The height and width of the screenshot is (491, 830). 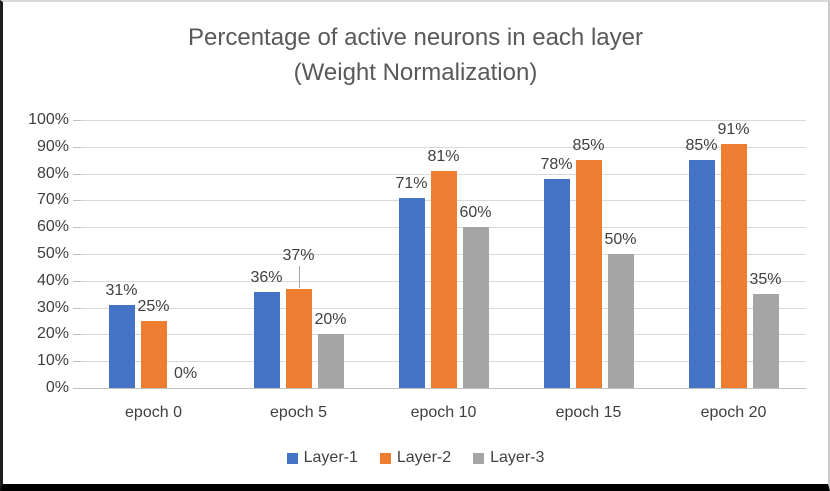 I want to click on bar-label-layer-1-epoch-20: 85%, so click(x=701, y=146).